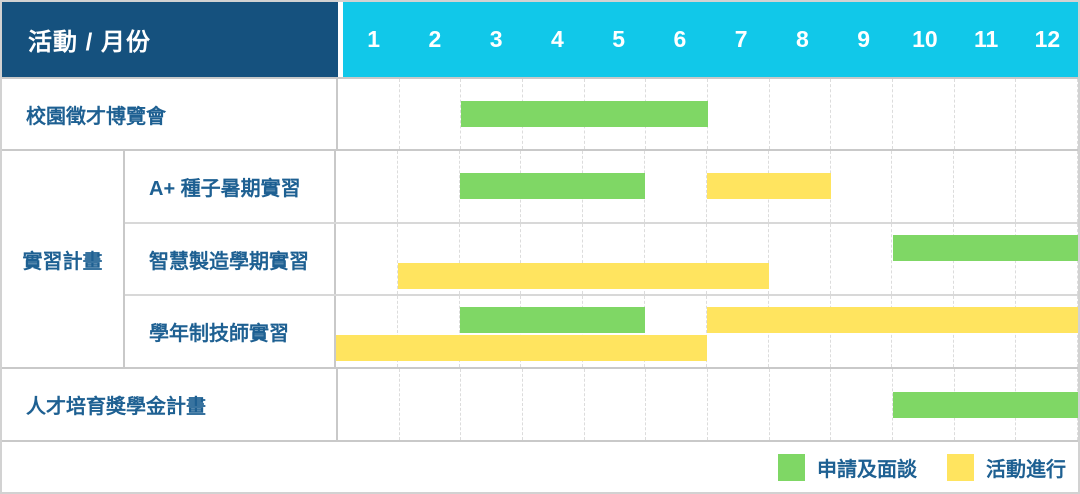 Image resolution: width=1080 pixels, height=494 pixels. What do you see at coordinates (170, 114) in the screenshot?
I see `activity-label: 校園徵才博覽會` at bounding box center [170, 114].